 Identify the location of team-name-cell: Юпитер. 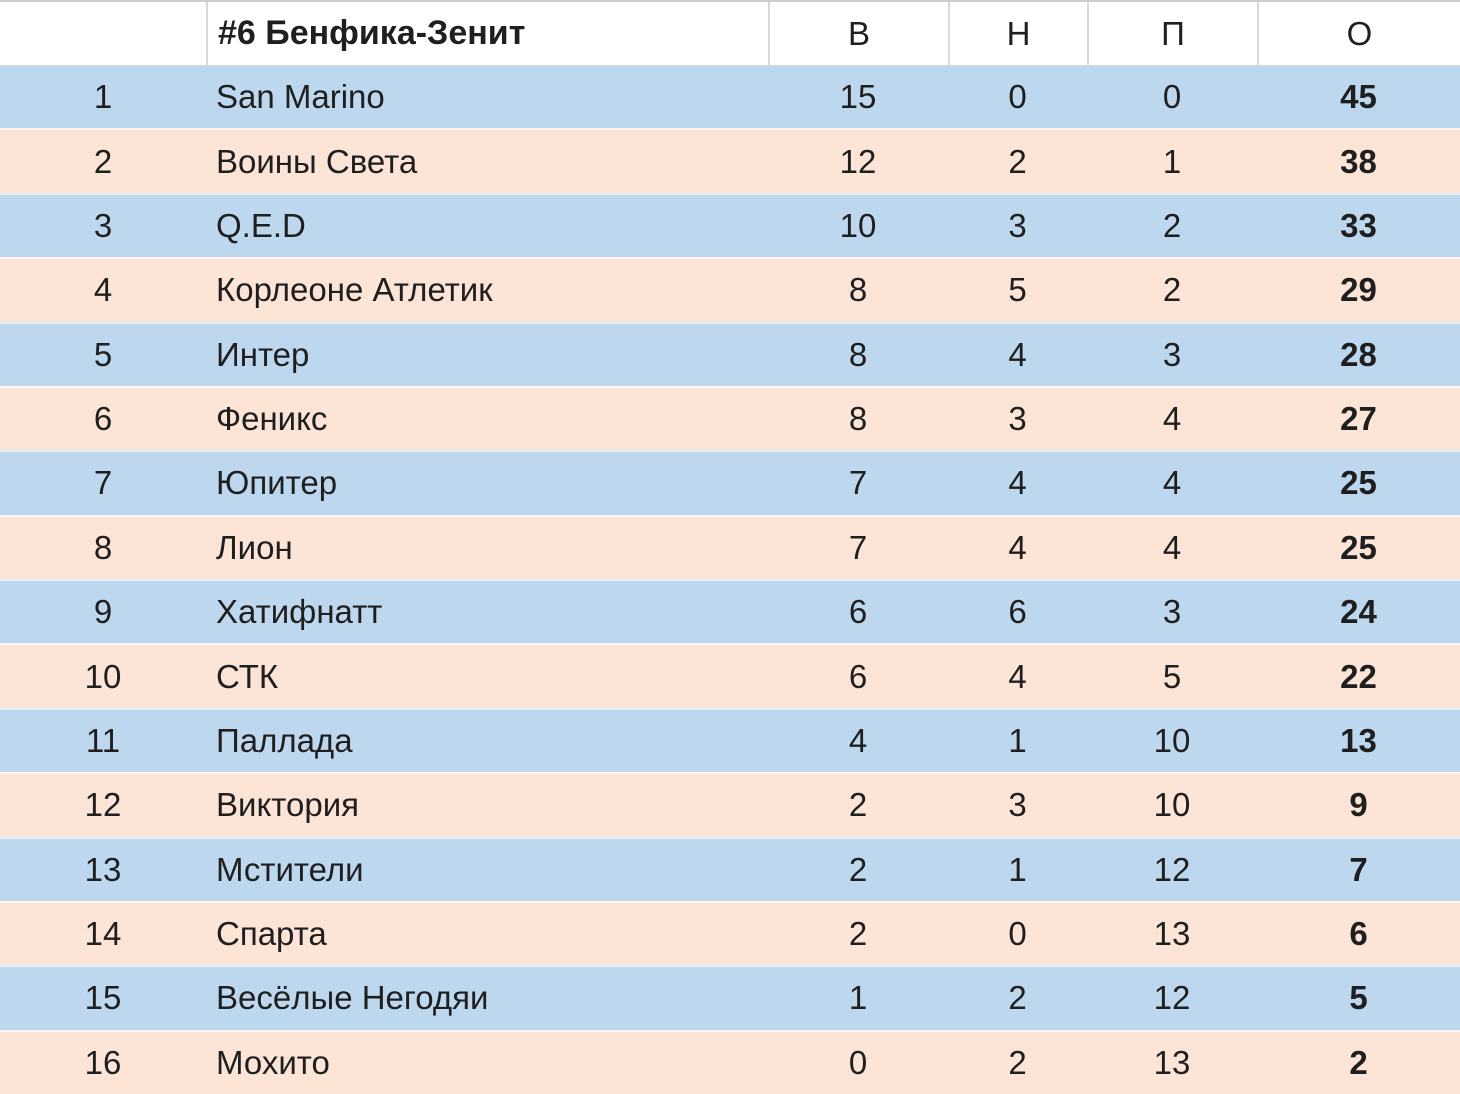
(277, 483).